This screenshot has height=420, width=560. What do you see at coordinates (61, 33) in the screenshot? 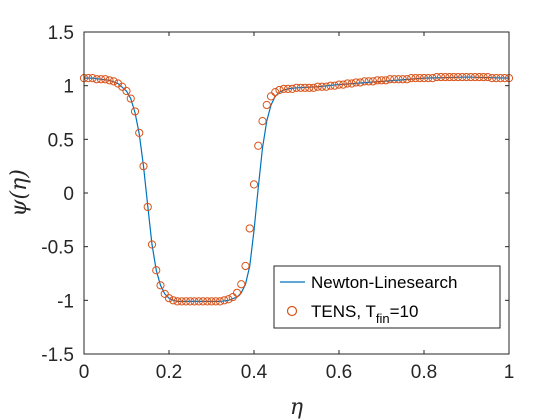
I see `y-tick-label: 1.5` at bounding box center [61, 33].